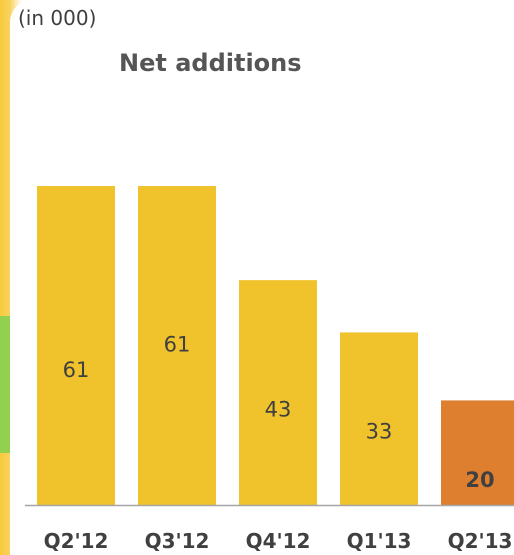 This screenshot has width=514, height=555. Describe the element at coordinates (76, 541) in the screenshot. I see `x-tick-label-0: Q2'12` at that location.